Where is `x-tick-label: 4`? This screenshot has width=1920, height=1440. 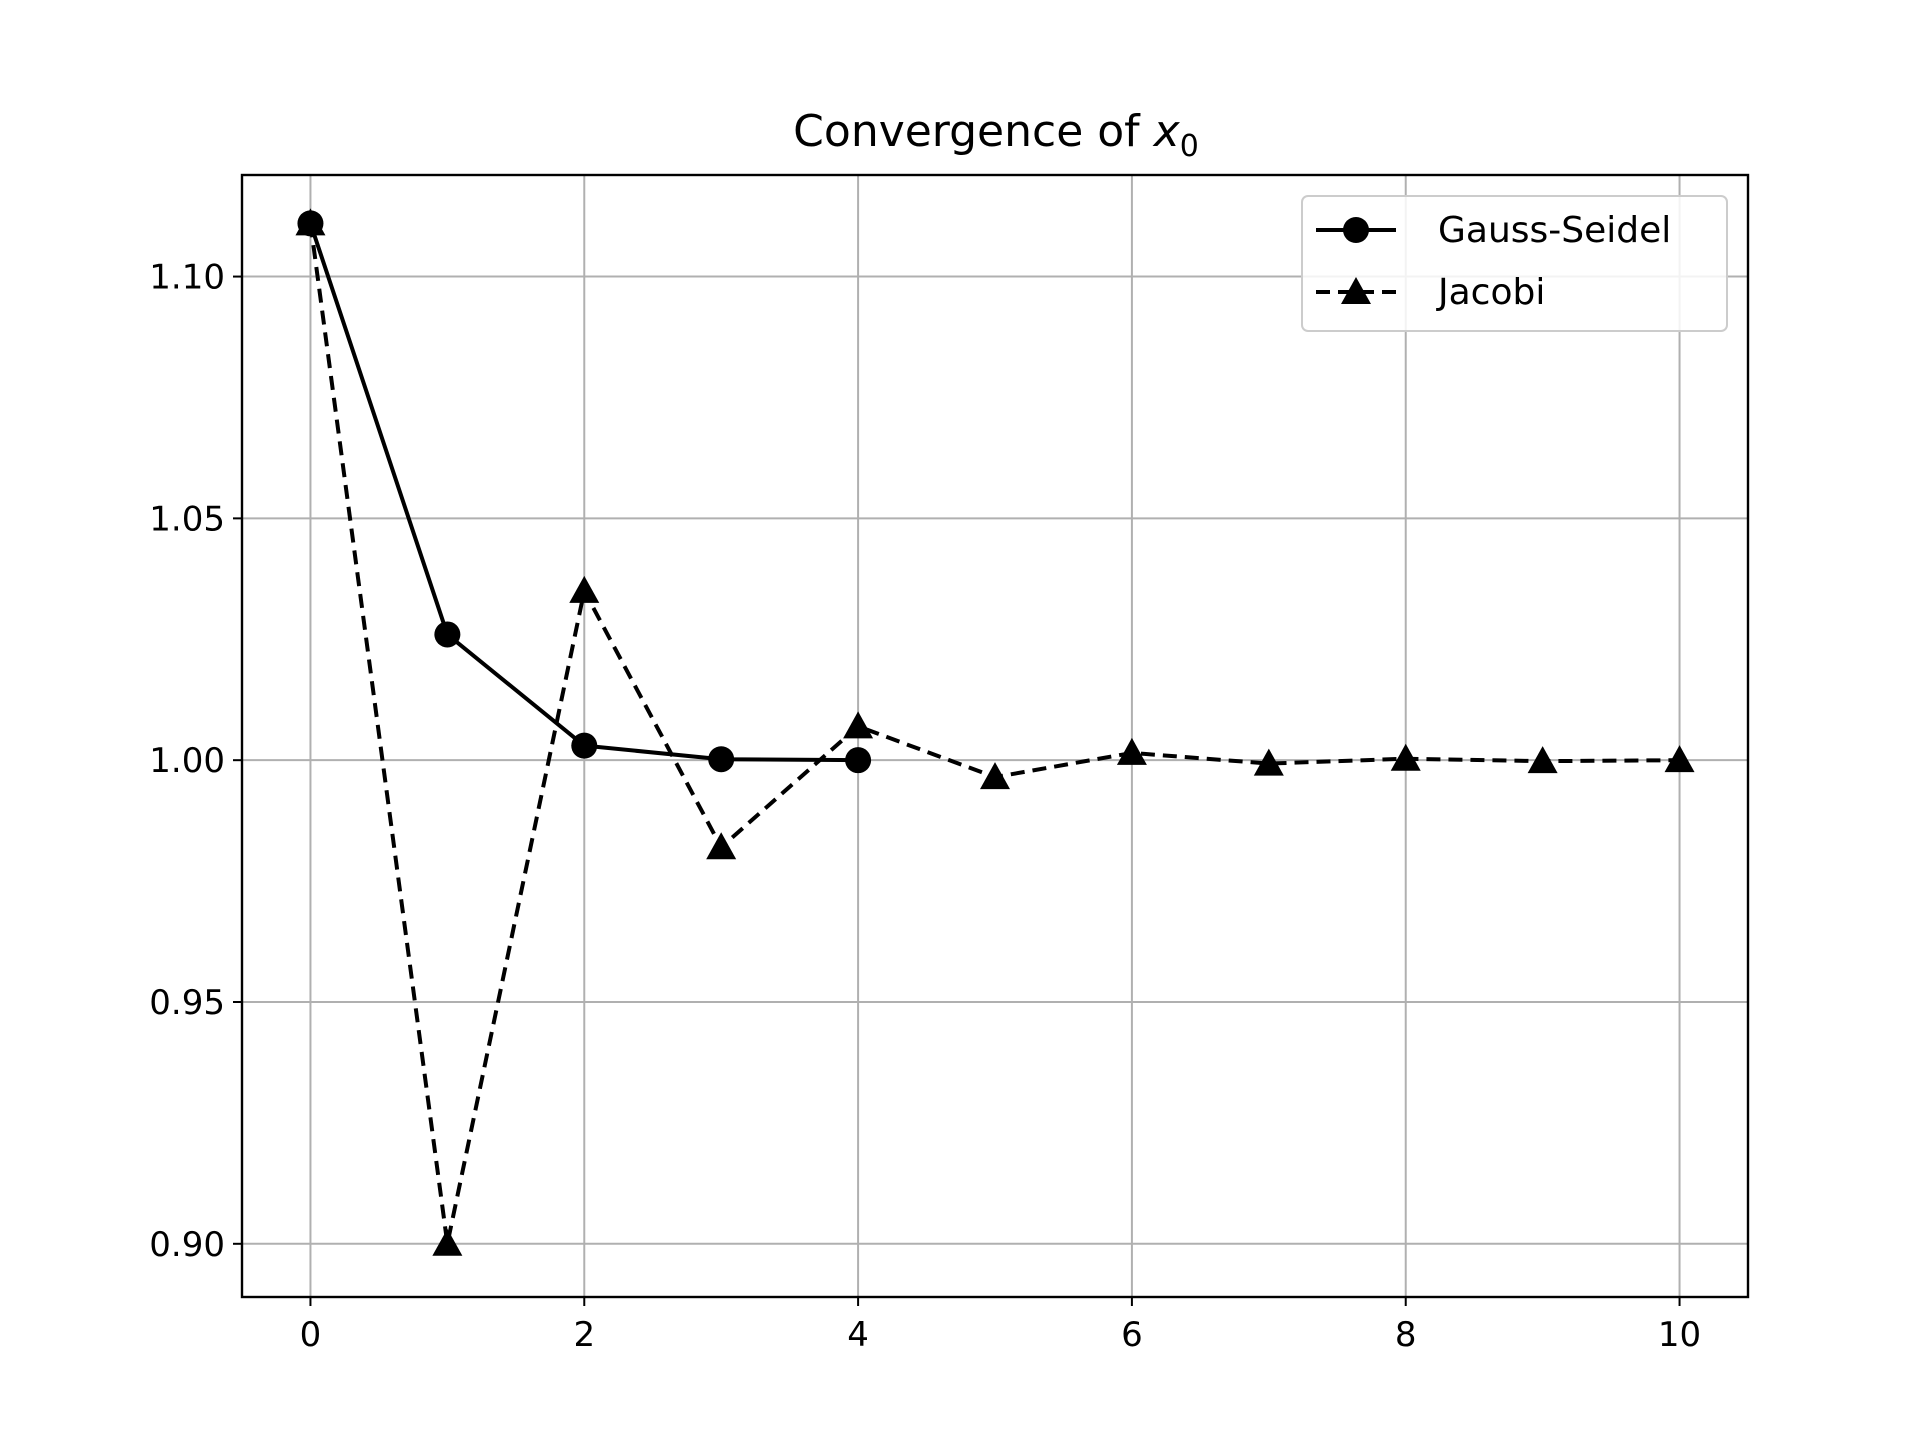 x-tick-label: 4 is located at coordinates (858, 1335).